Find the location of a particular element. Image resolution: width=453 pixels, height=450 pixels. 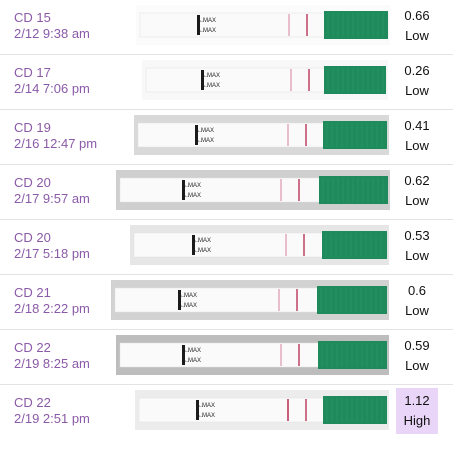

result-ratio: 0.53 is located at coordinates (417, 235).